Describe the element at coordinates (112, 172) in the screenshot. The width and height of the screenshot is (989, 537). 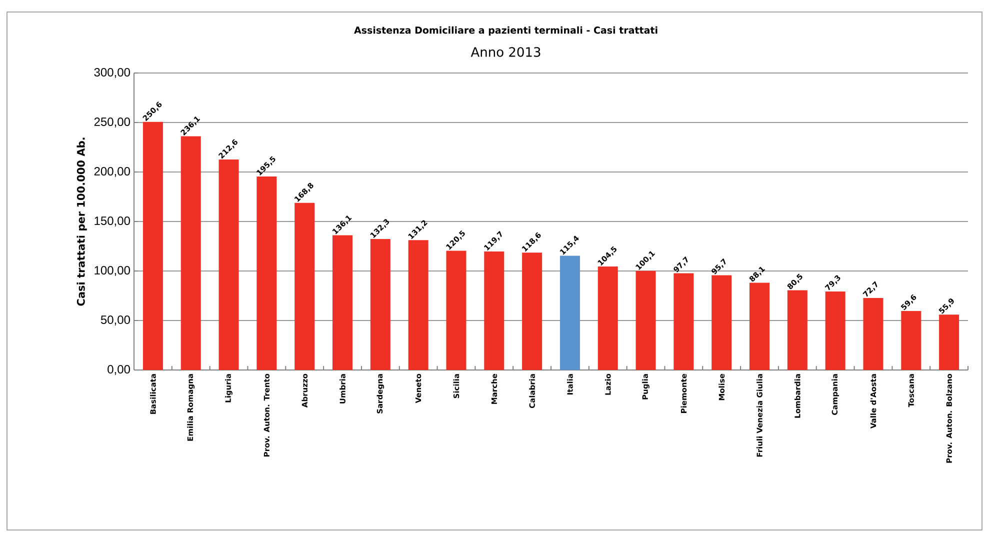
I see `y-tick-label: 200,00` at that location.